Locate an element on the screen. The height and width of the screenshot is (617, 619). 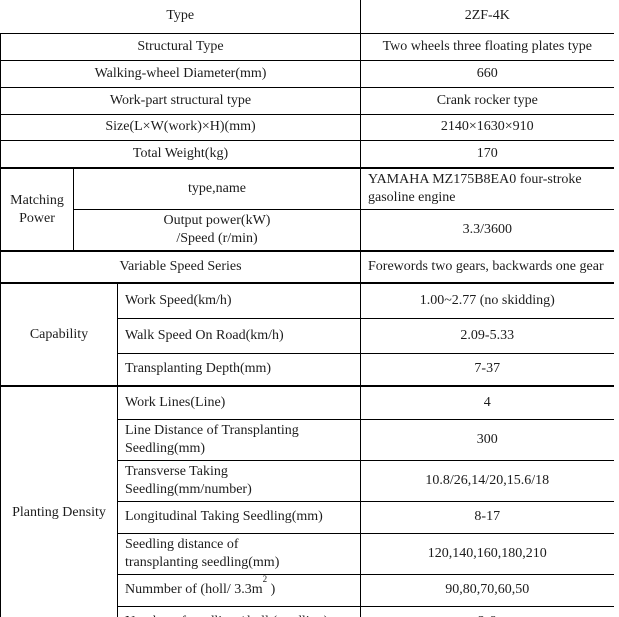
table-row: Longitudinal Taking Seedling(mm) 8-17 is located at coordinates (307, 517).